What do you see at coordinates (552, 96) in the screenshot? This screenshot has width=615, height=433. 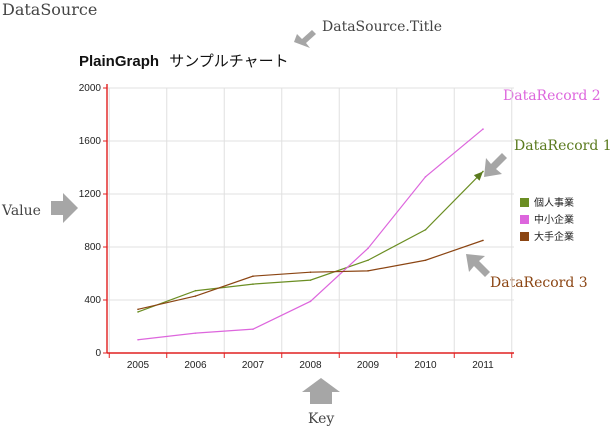 I see `annotation-record2: DataRecord 2` at bounding box center [552, 96].